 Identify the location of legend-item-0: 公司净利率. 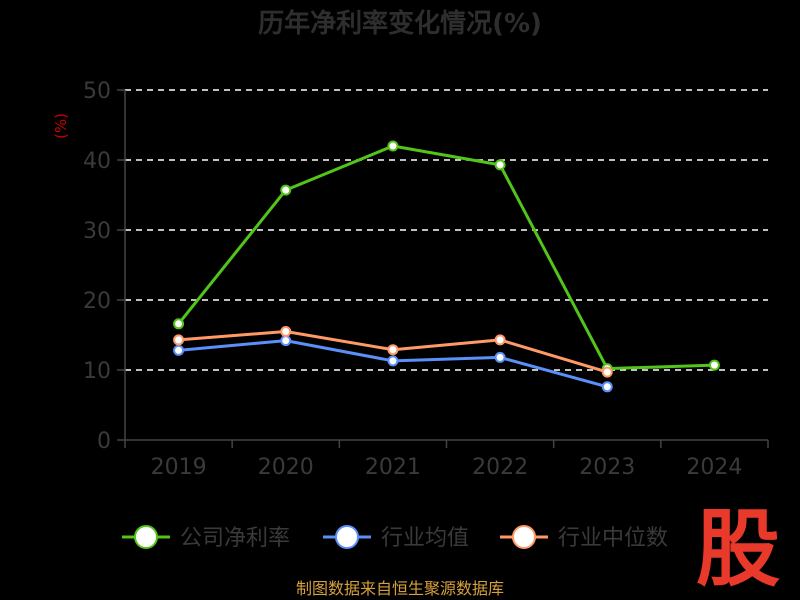
(206, 538).